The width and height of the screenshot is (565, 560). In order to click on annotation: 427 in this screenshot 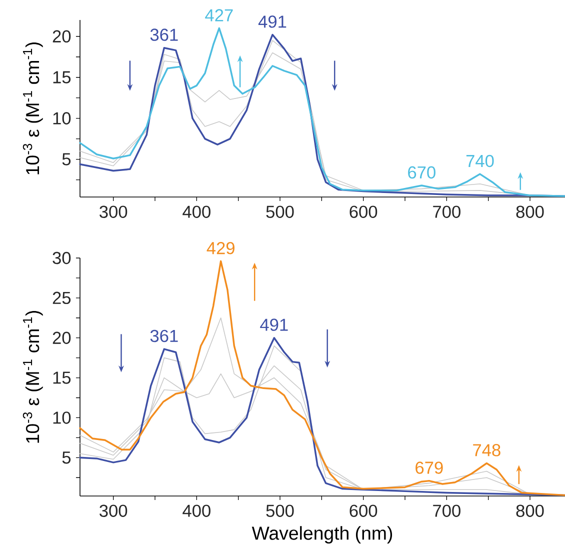, I will do `click(219, 15)`.